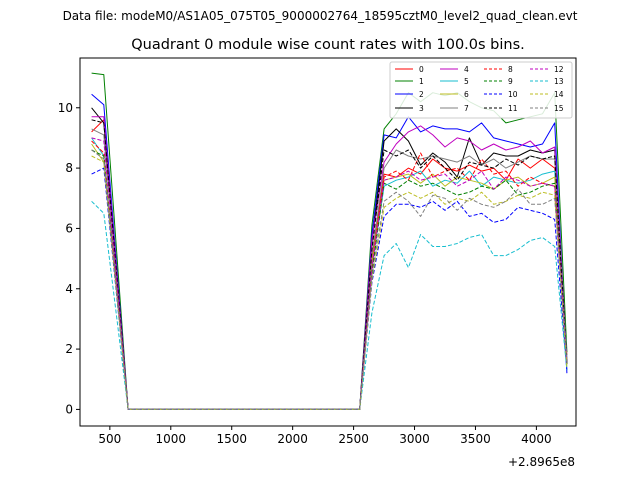 This screenshot has height=480, width=640. I want to click on legend-label-12: 12, so click(559, 69).